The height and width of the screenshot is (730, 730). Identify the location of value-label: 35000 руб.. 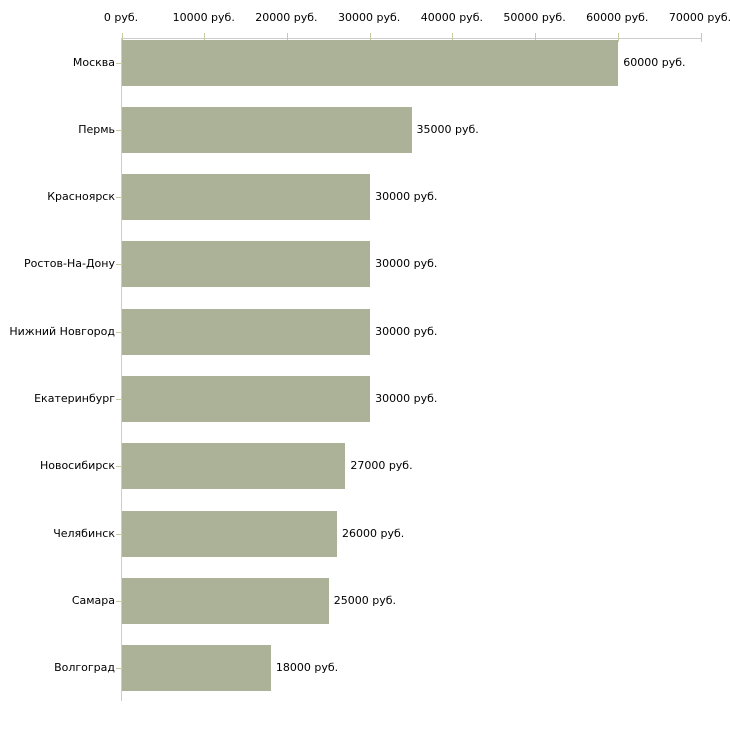
(447, 129).